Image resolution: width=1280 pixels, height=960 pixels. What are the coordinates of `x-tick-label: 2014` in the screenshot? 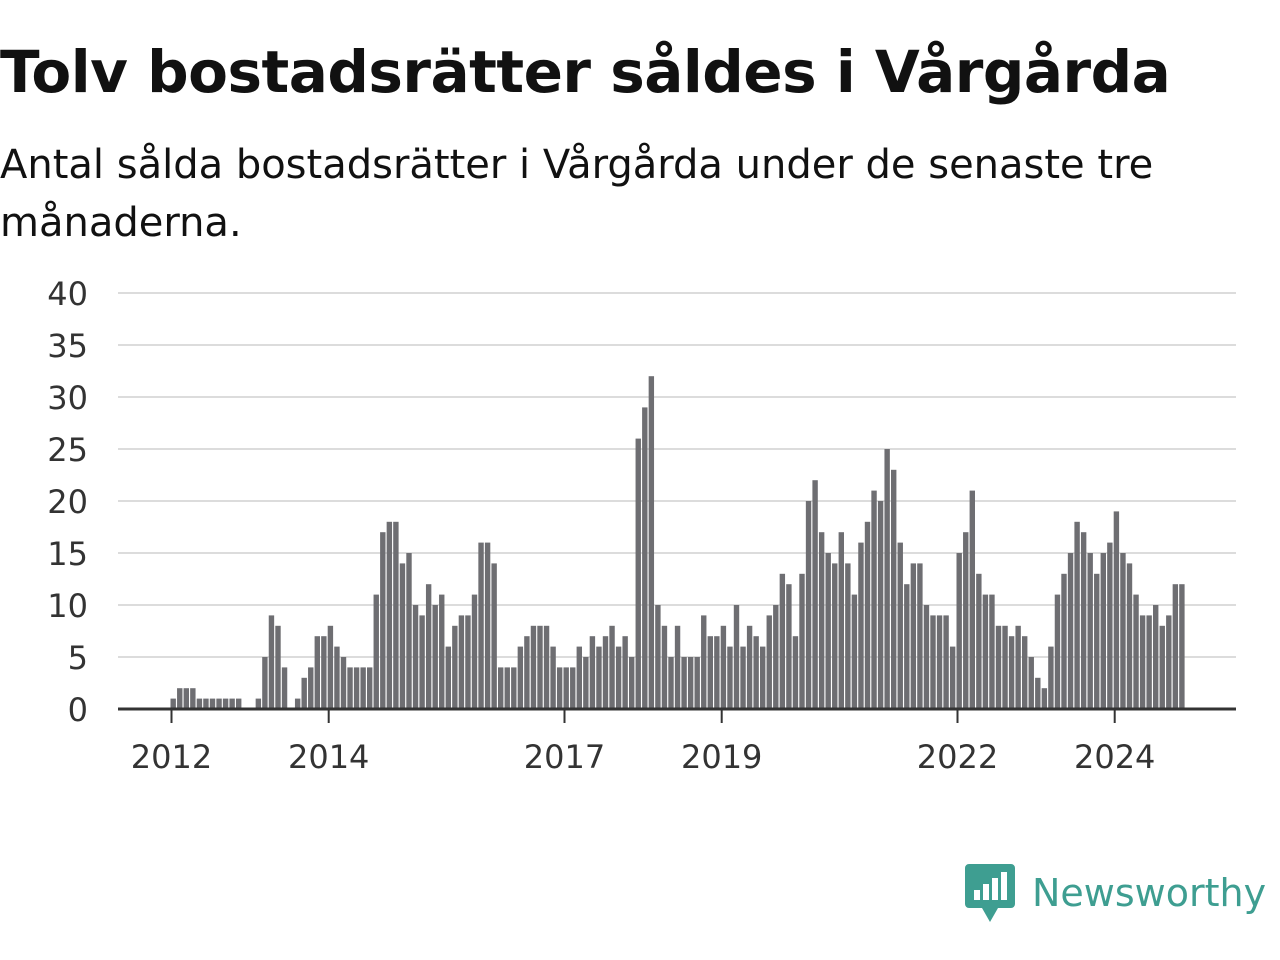 It's located at (328, 757).